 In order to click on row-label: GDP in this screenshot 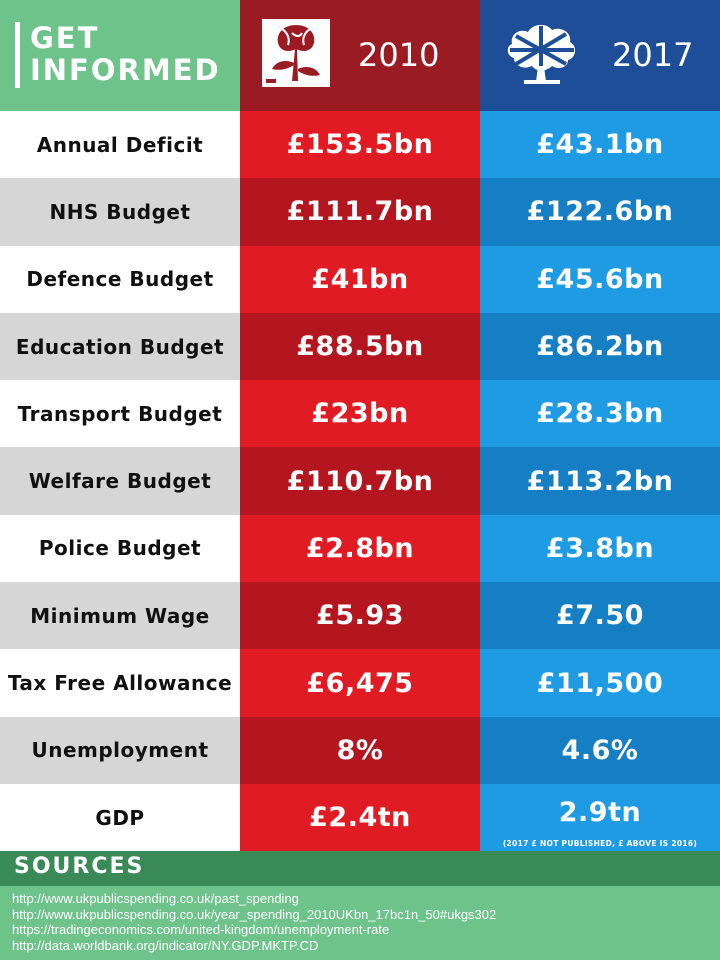, I will do `click(120, 817)`.